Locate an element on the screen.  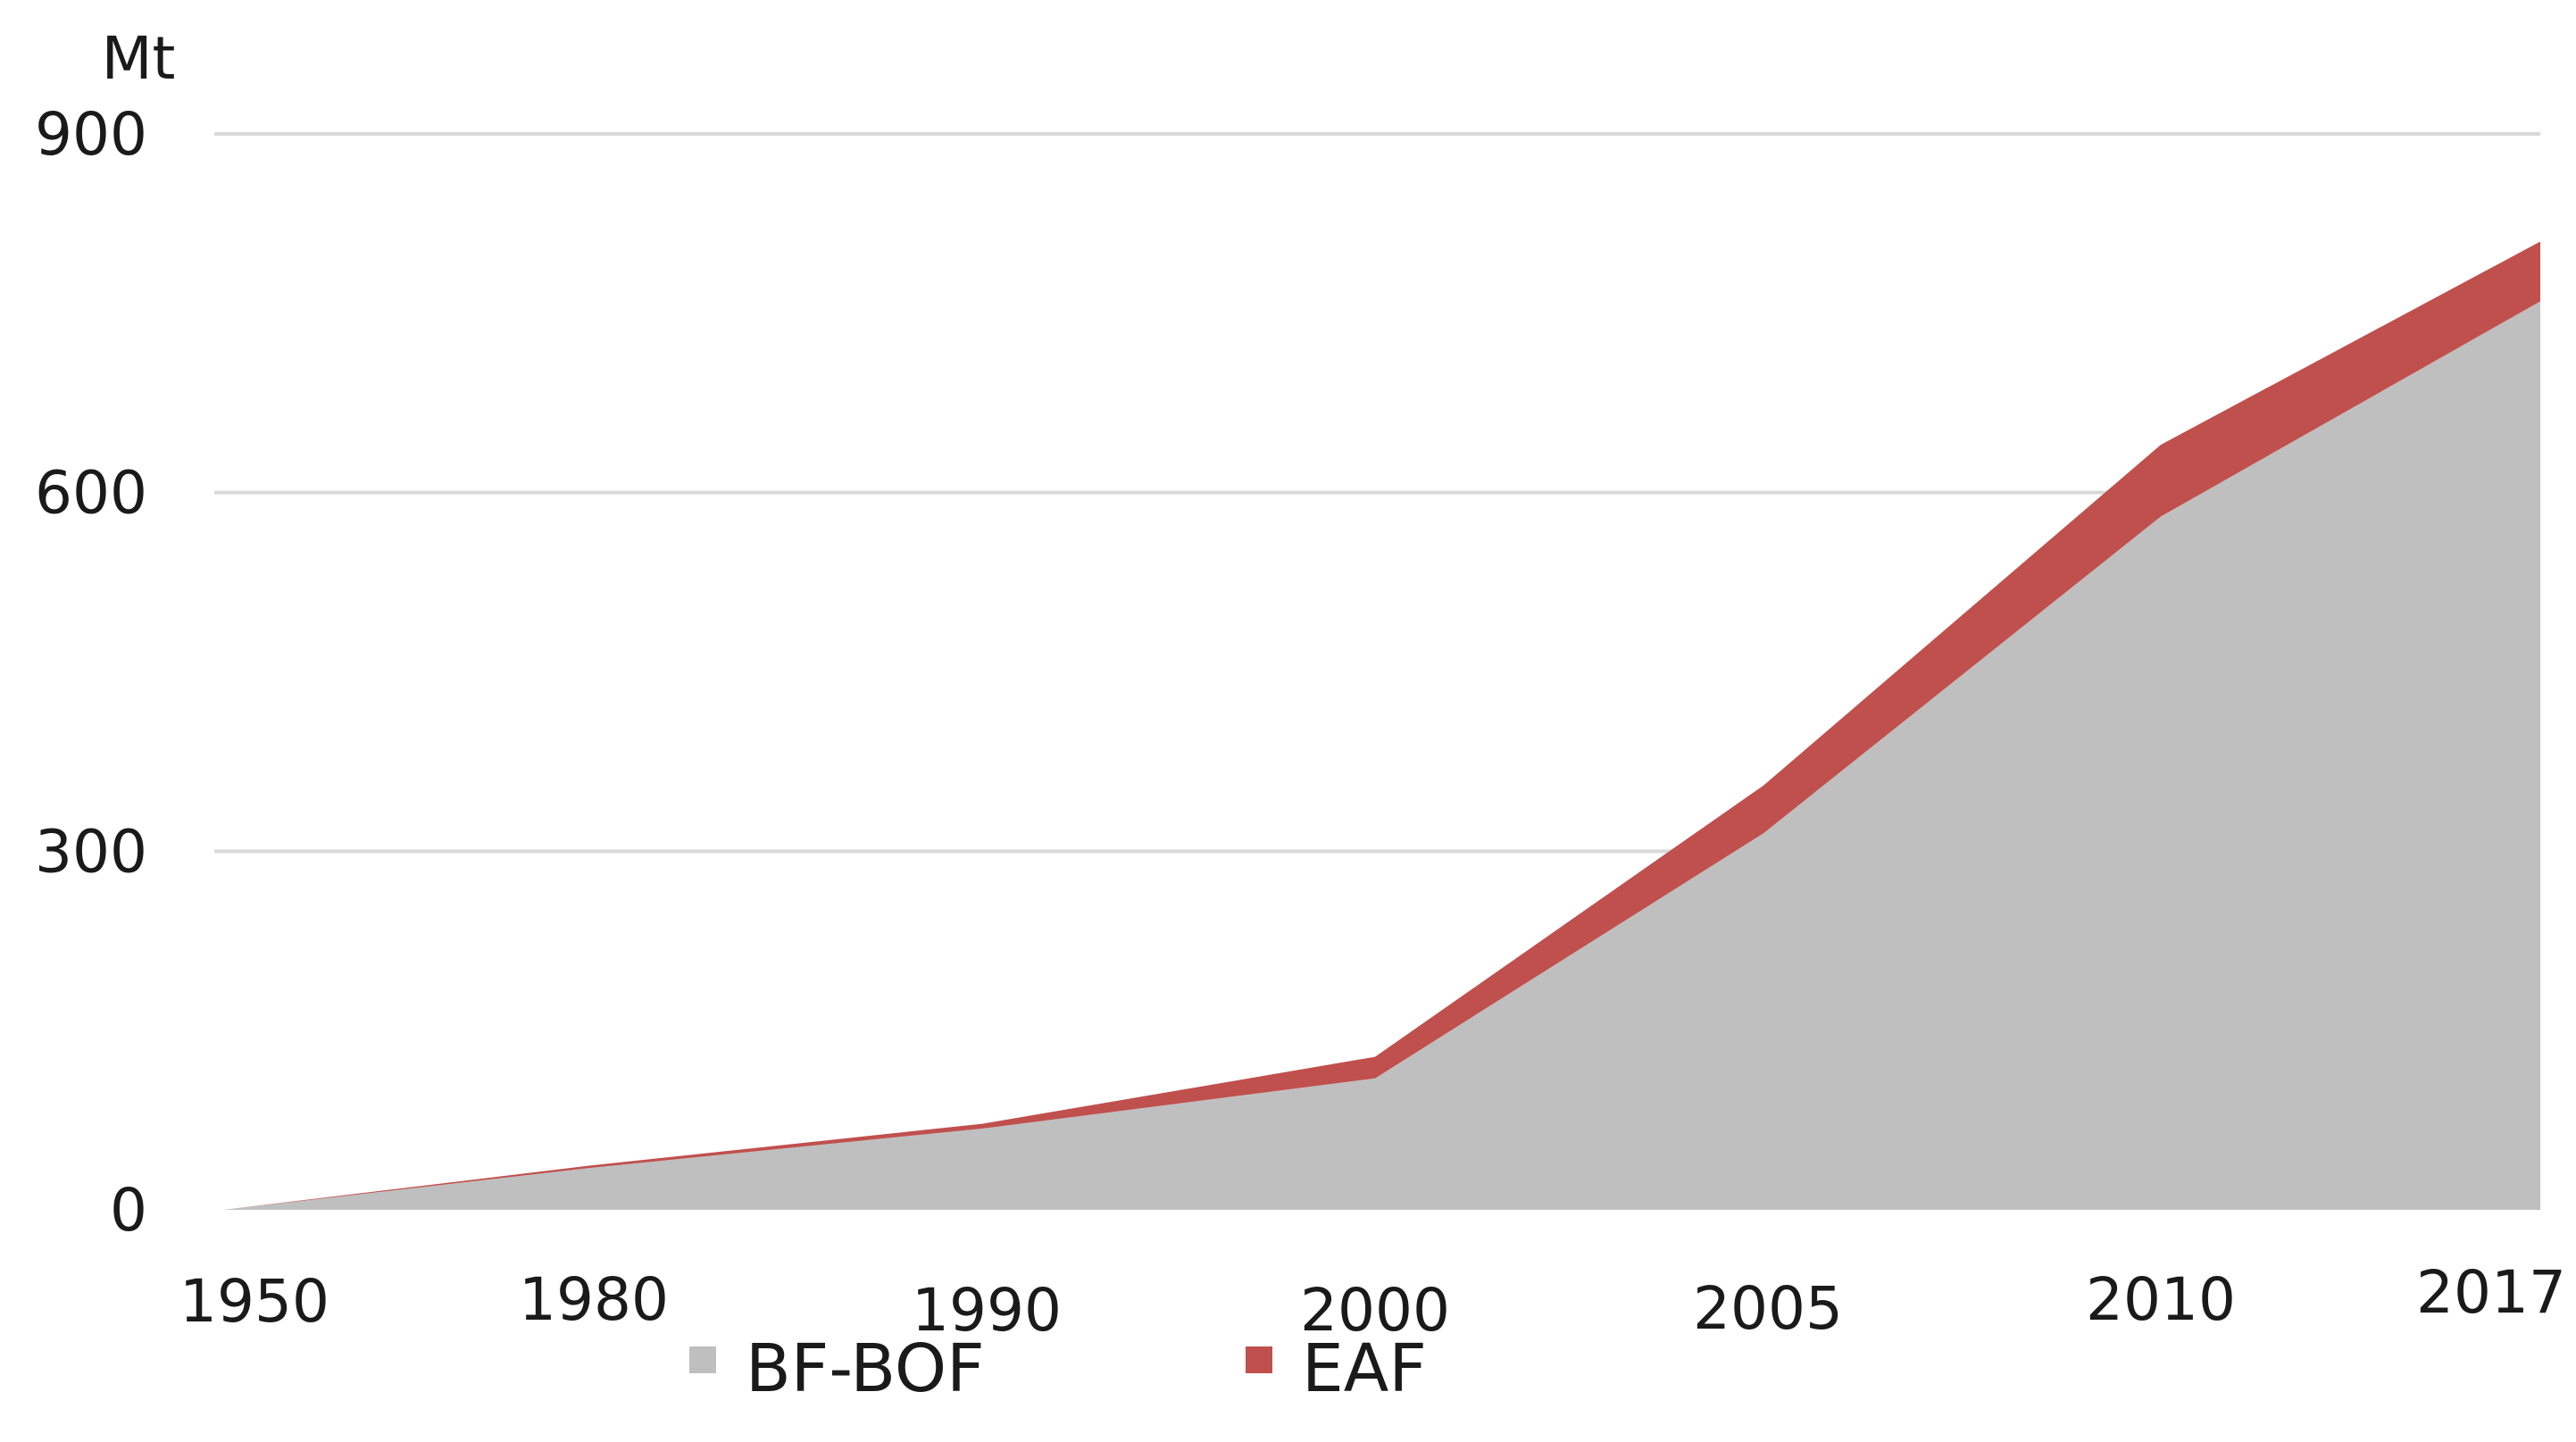
x-tick-label-1990: 1990 is located at coordinates (987, 1310).